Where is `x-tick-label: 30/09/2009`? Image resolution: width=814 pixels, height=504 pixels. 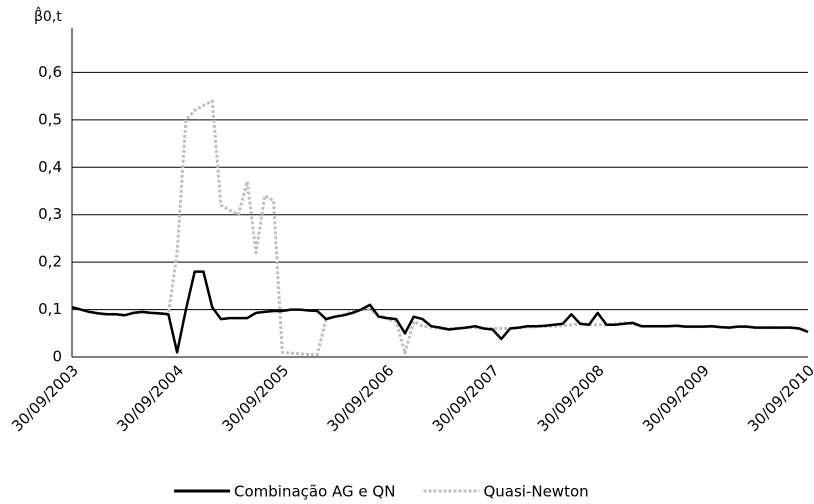
x-tick-label: 30/09/2009 is located at coordinates (676, 398).